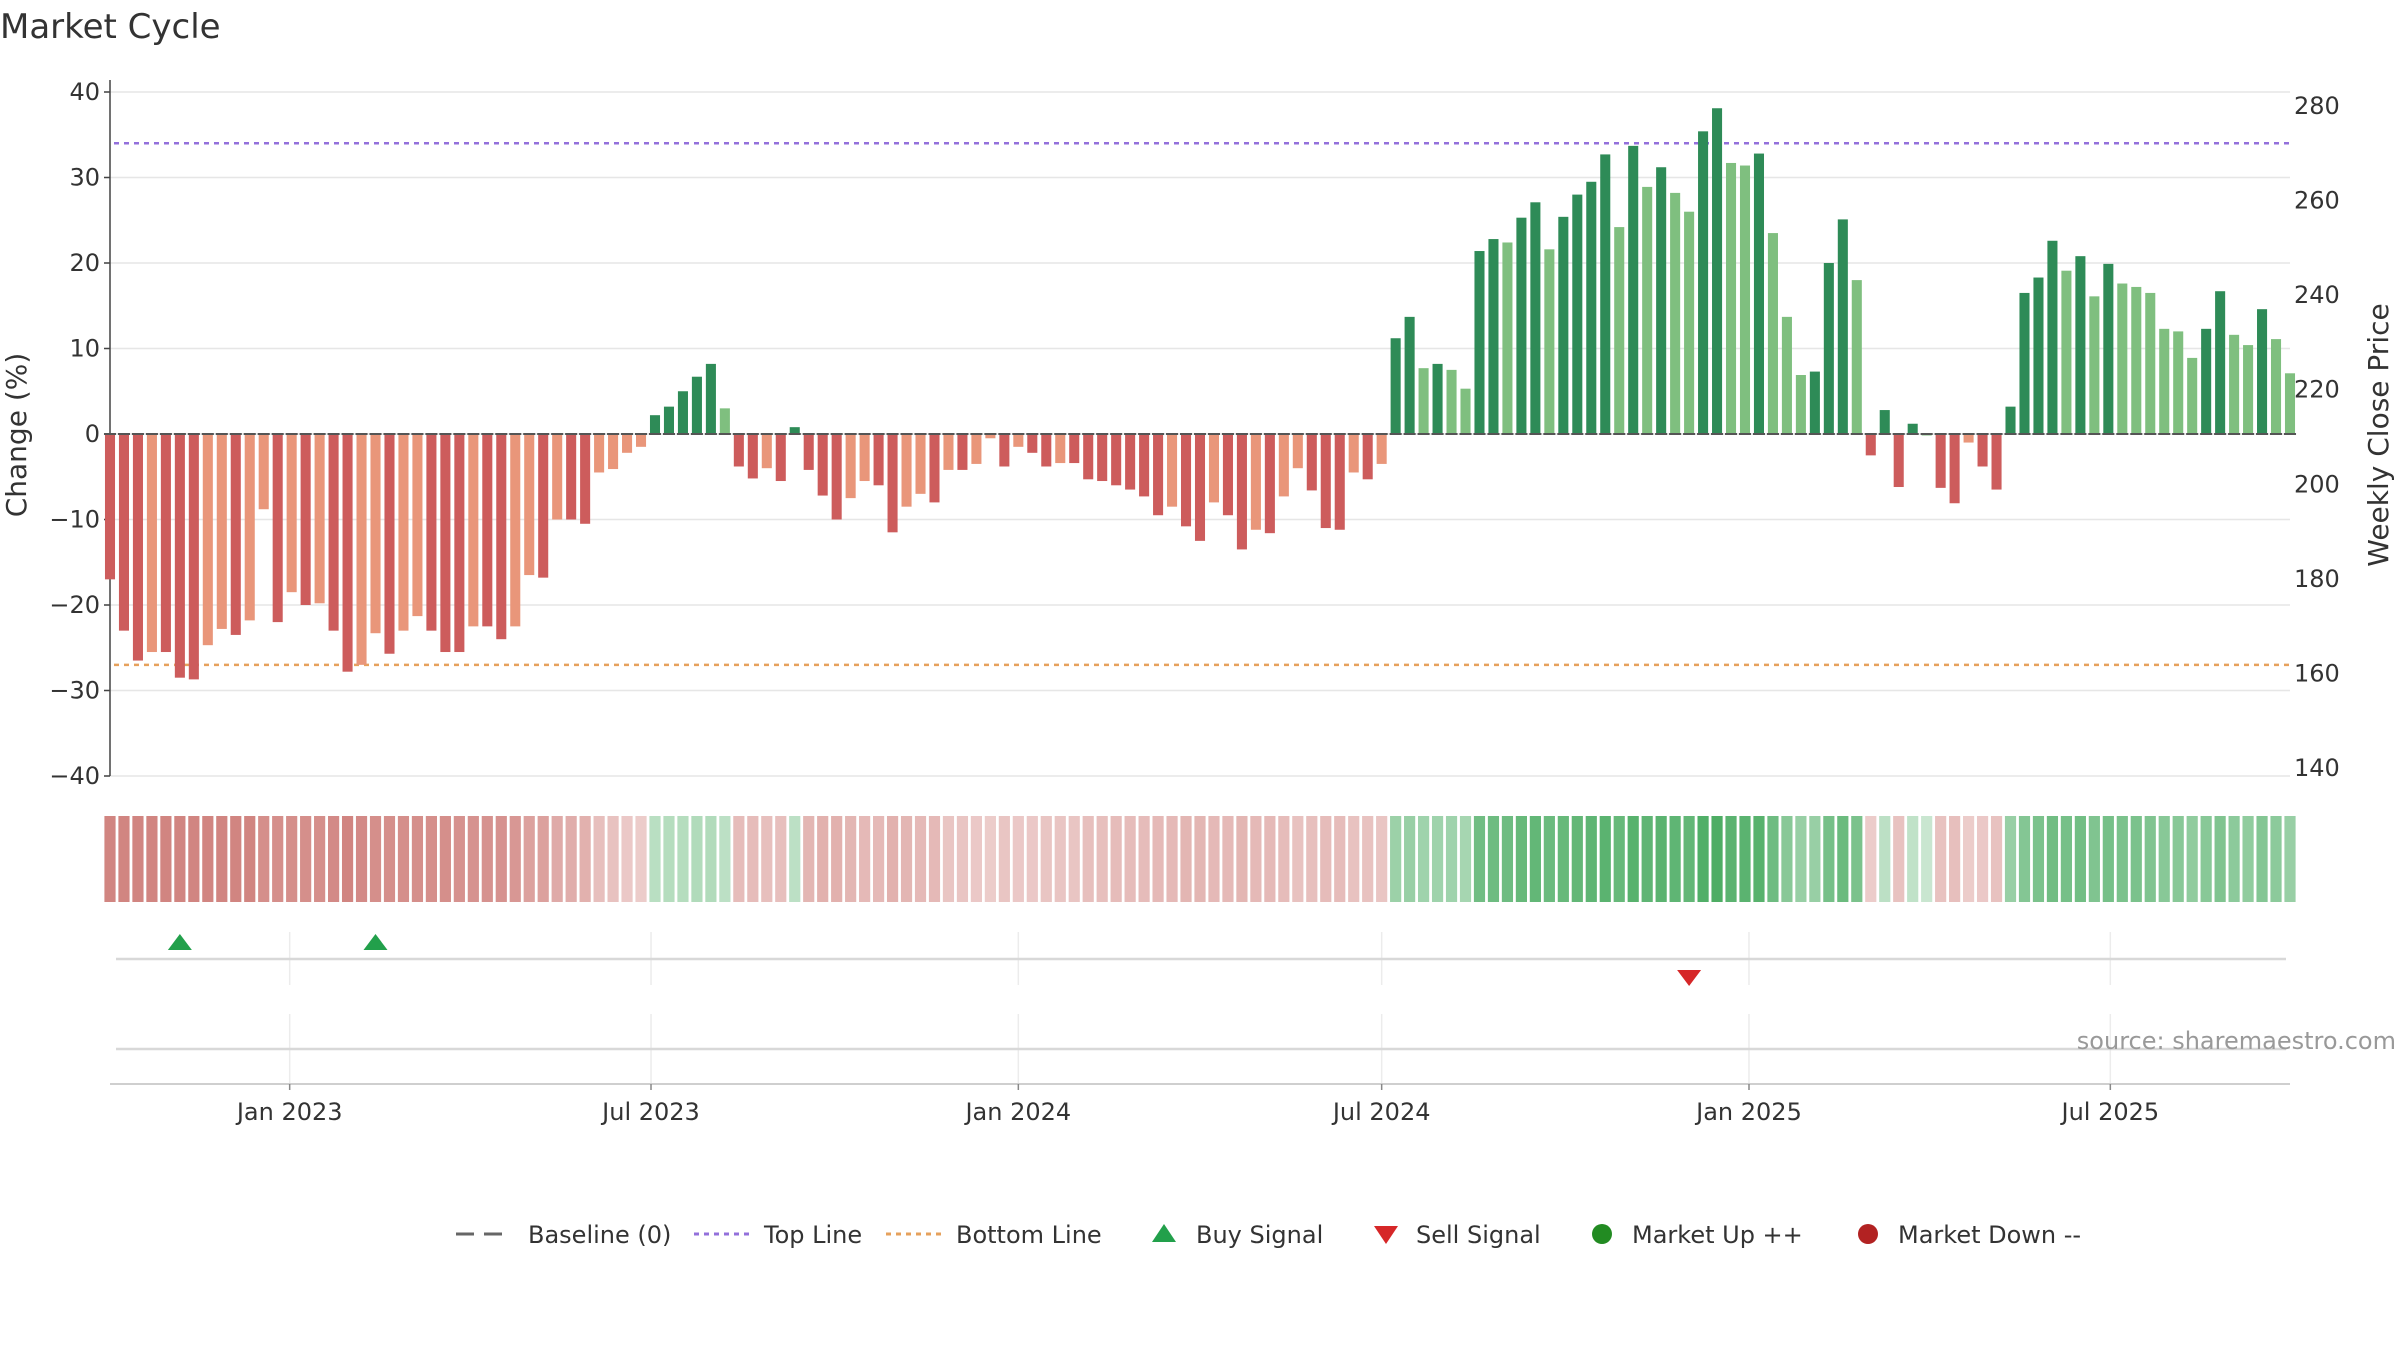 The width and height of the screenshot is (2400, 1350). What do you see at coordinates (1386, 1235) in the screenshot?
I see `legend-swatch` at bounding box center [1386, 1235].